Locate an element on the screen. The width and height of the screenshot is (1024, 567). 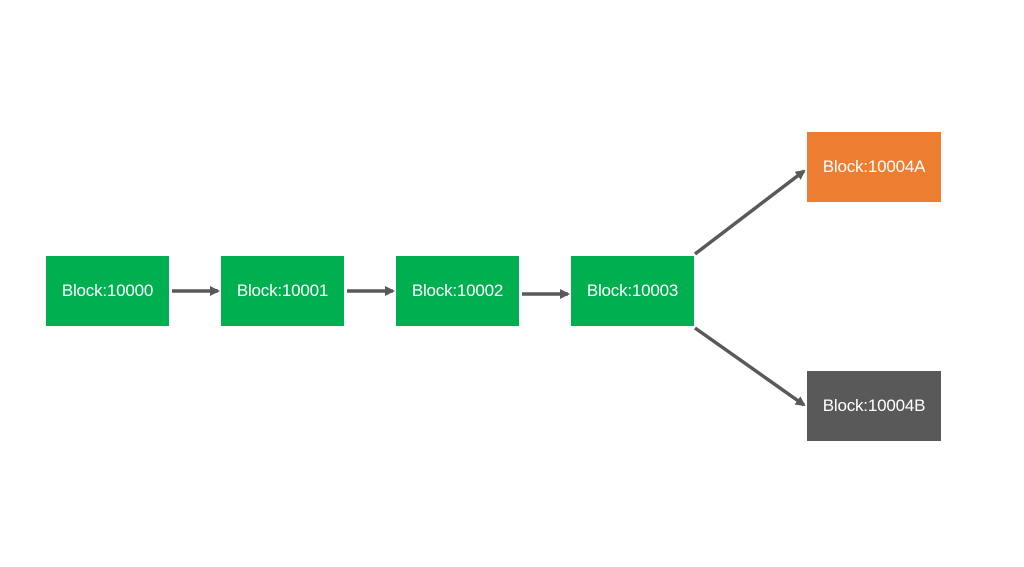
edge-b3-b4a is located at coordinates (749, 212).